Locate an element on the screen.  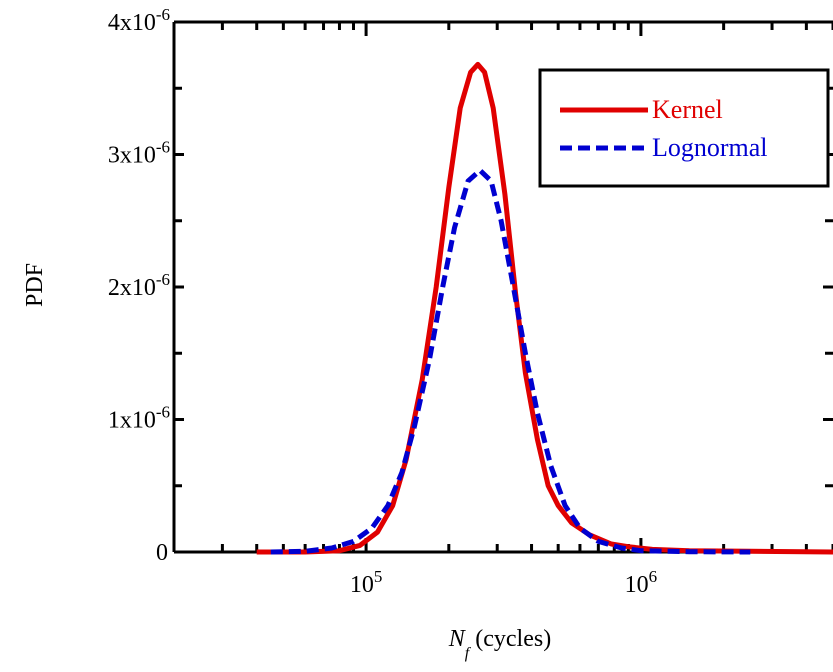
y-tick-label: 0 is located at coordinates (162, 553).